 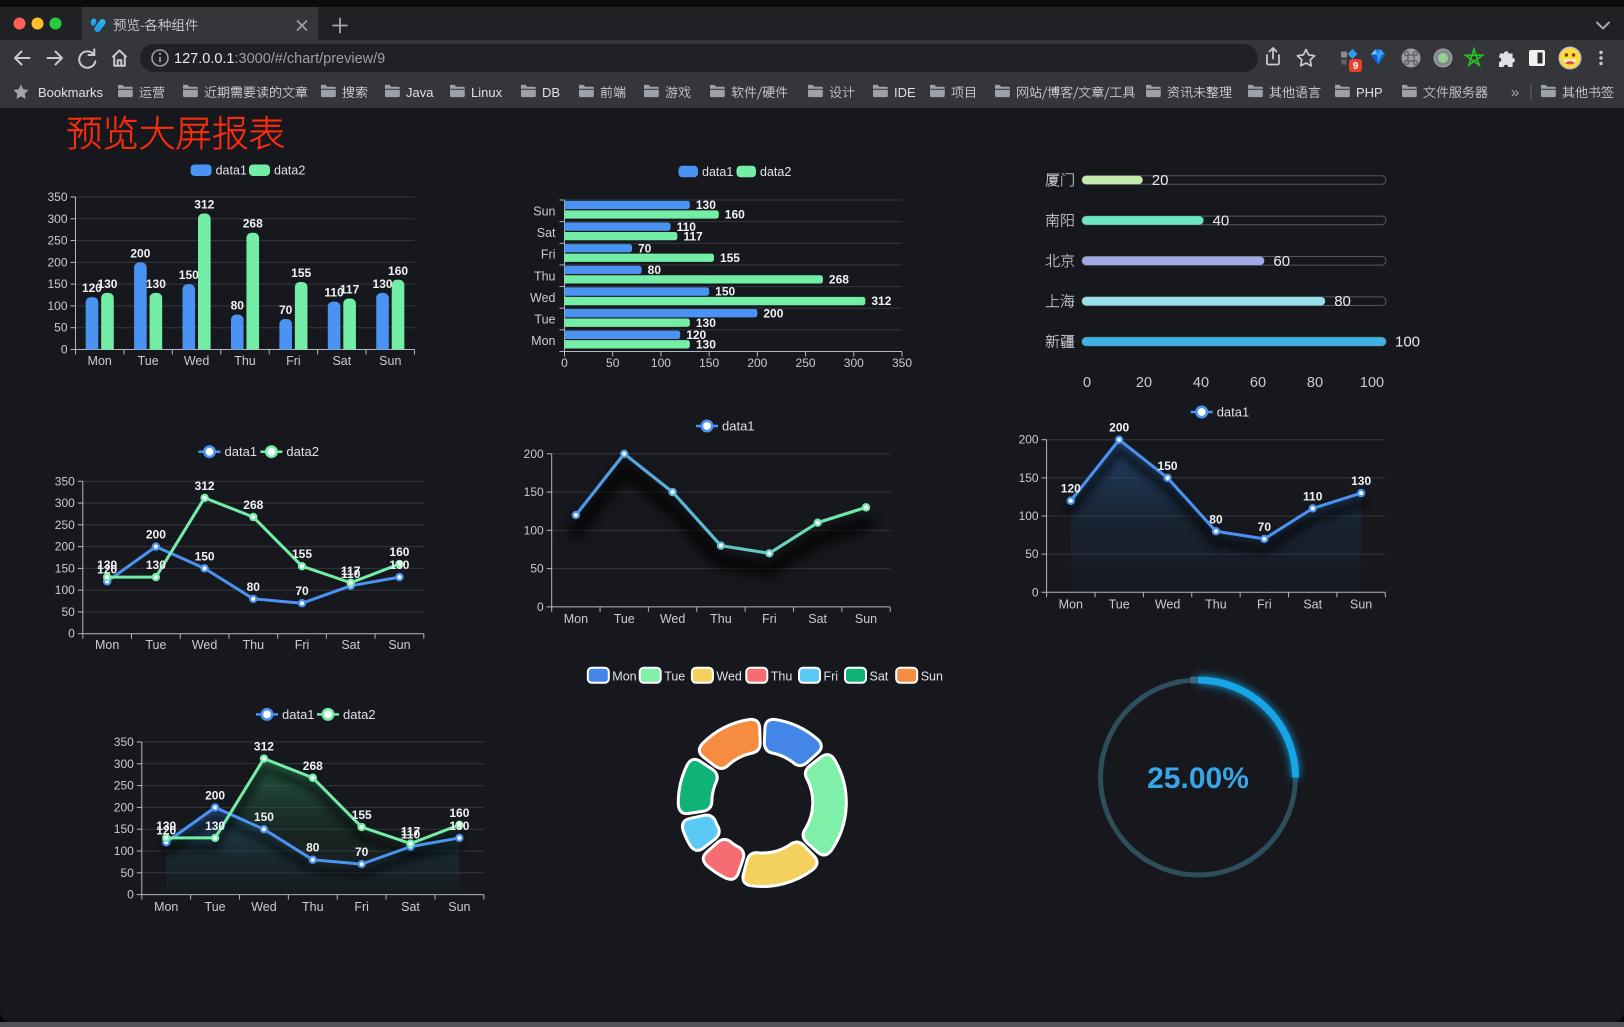 I want to click on svg-text: 120, so click(x=696, y=335).